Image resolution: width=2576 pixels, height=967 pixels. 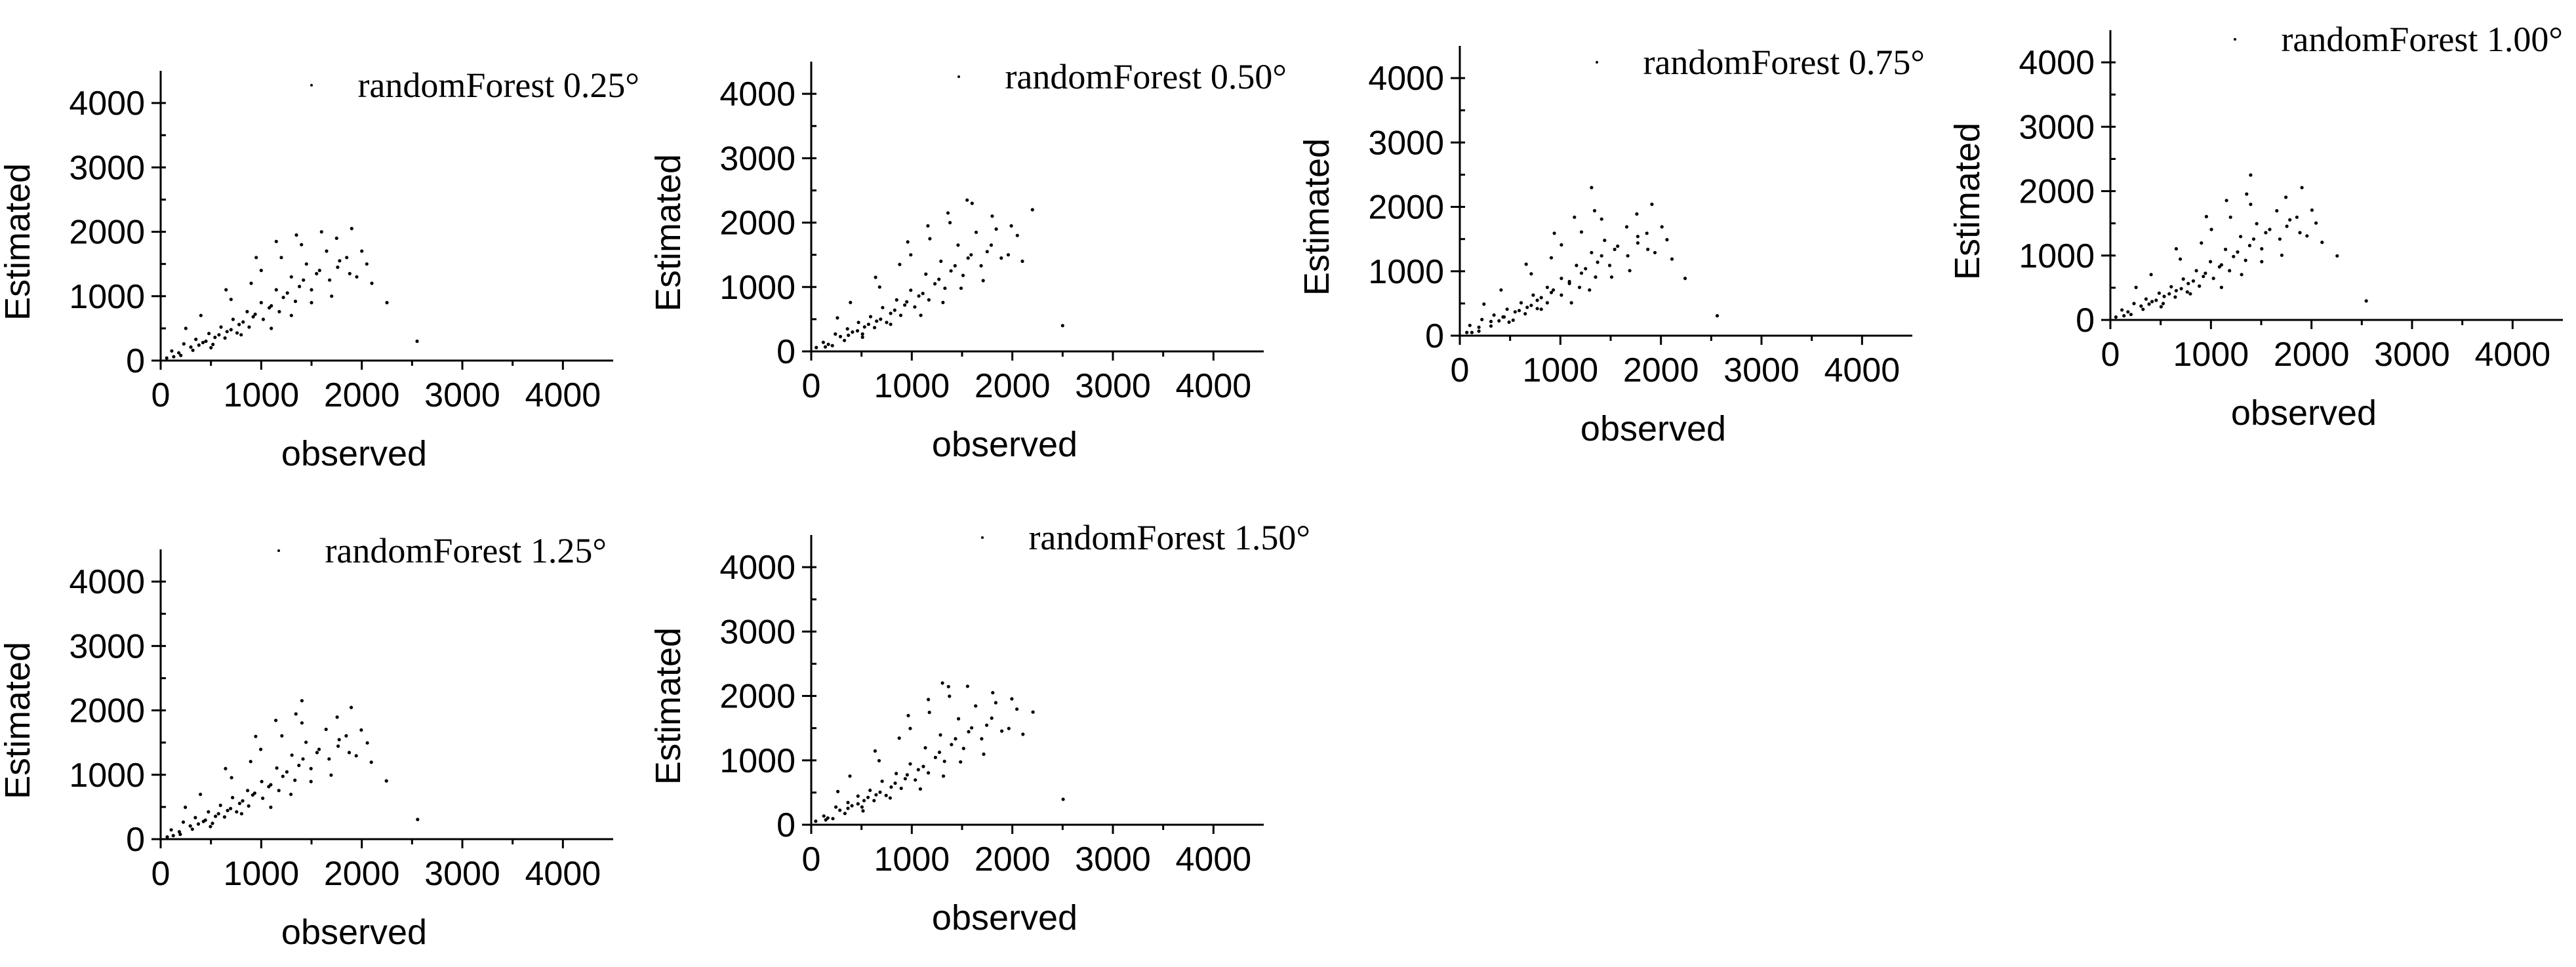 What do you see at coordinates (354, 453) in the screenshot?
I see `x-axis-title: observed` at bounding box center [354, 453].